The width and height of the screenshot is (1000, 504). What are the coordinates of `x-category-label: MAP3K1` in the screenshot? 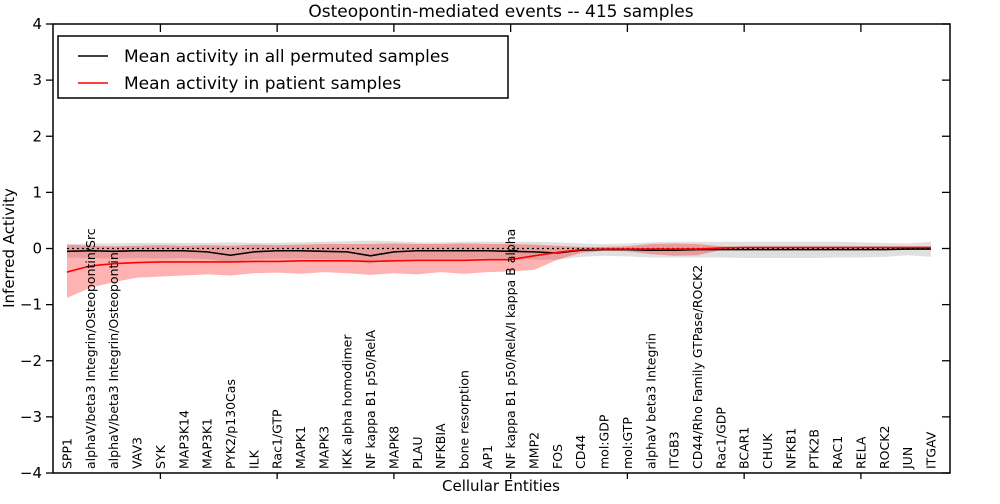 It's located at (207, 443).